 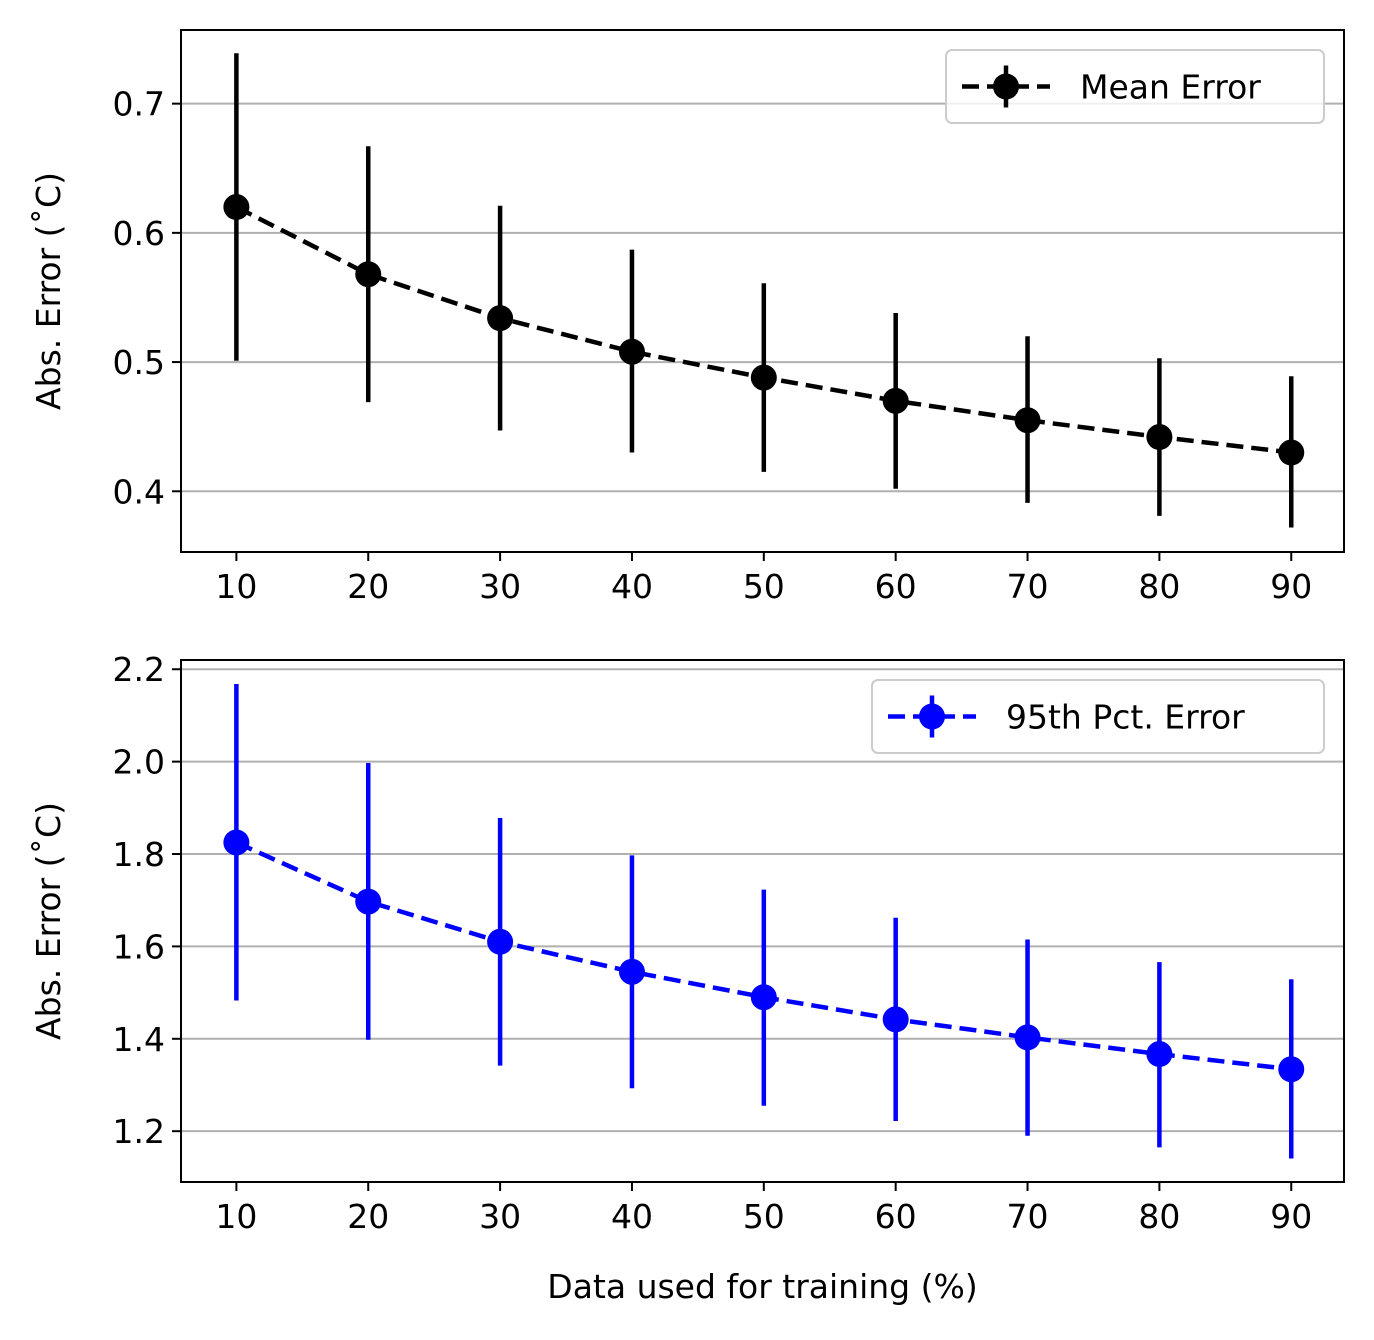 I want to click on legend: 95th Pct. Error, so click(x=1098, y=716).